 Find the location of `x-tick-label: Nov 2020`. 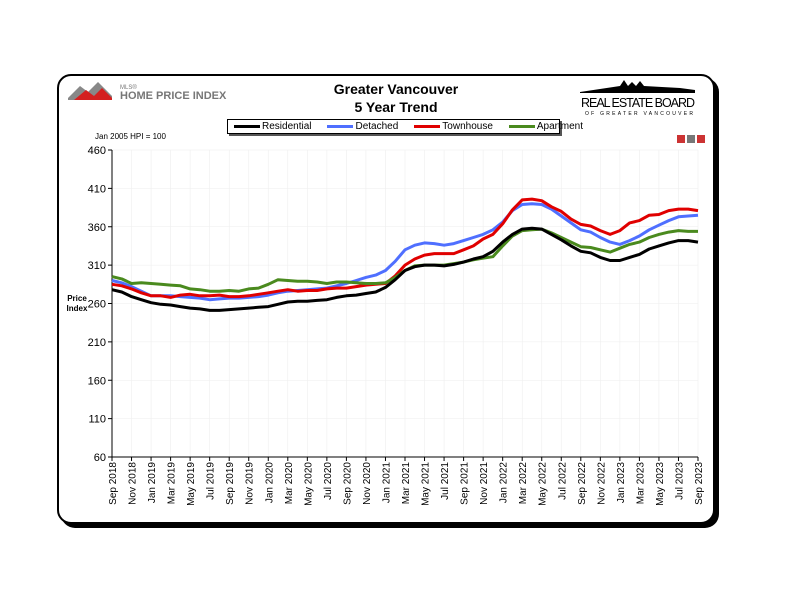

x-tick-label: Nov 2020 is located at coordinates (367, 483).